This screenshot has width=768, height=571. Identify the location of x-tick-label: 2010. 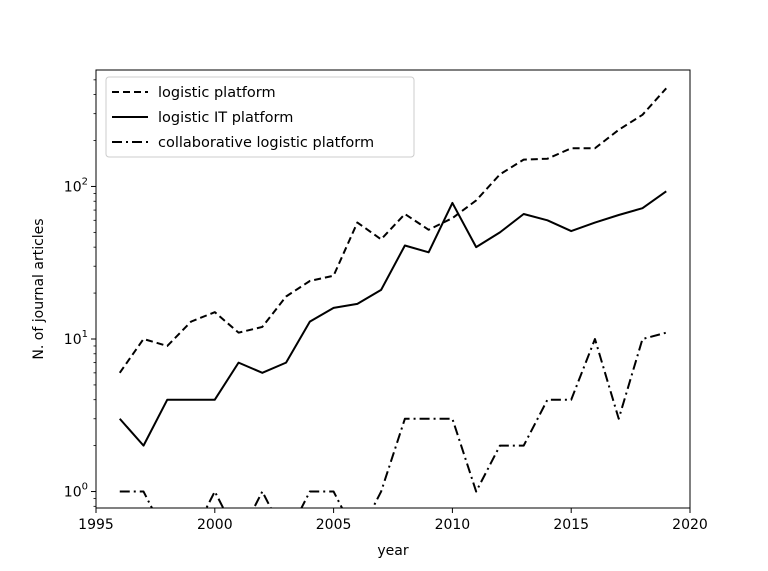
(453, 525).